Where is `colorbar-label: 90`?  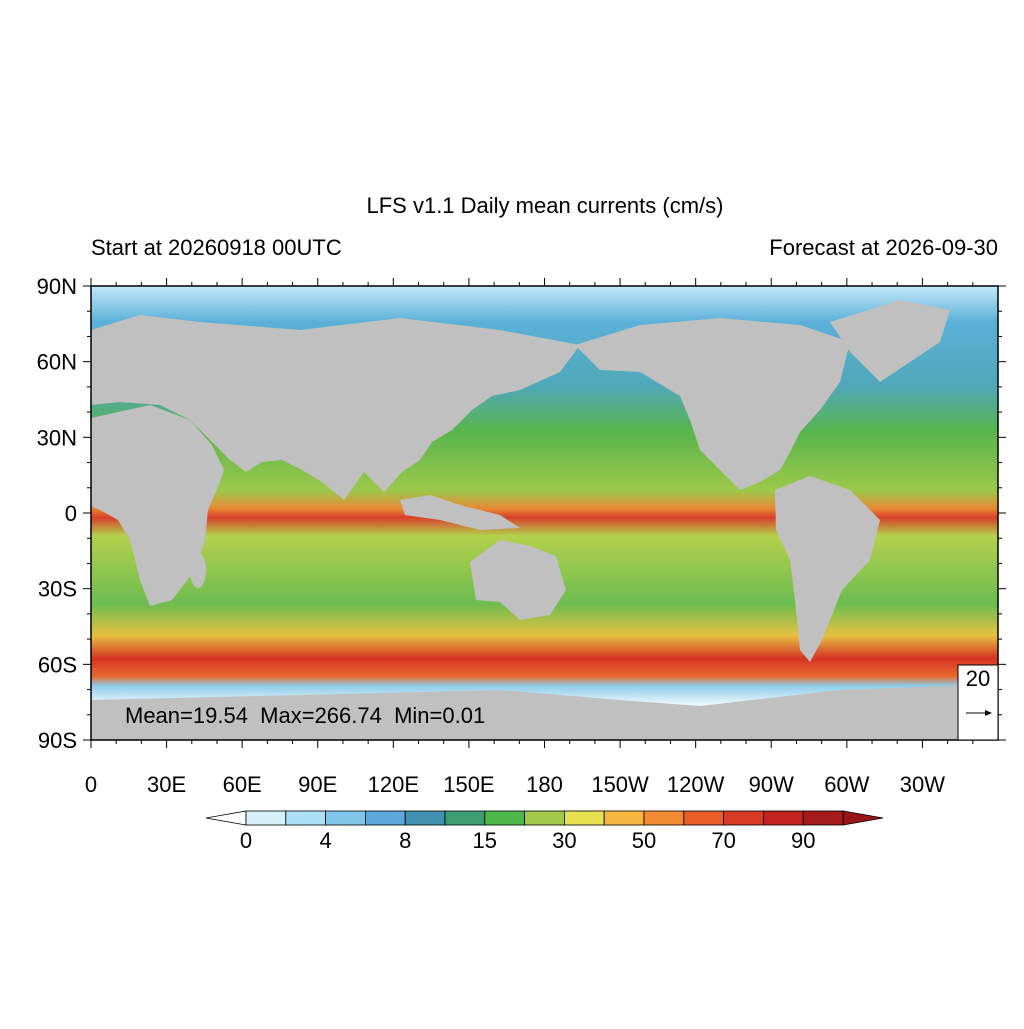 colorbar-label: 90 is located at coordinates (803, 840).